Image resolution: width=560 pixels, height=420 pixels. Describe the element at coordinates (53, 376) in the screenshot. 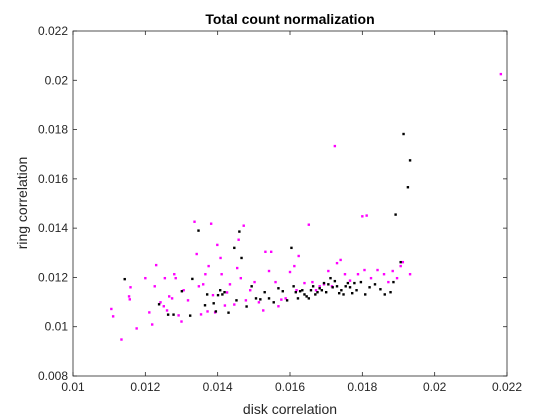

I see `y-tick-label: 0.008` at that location.